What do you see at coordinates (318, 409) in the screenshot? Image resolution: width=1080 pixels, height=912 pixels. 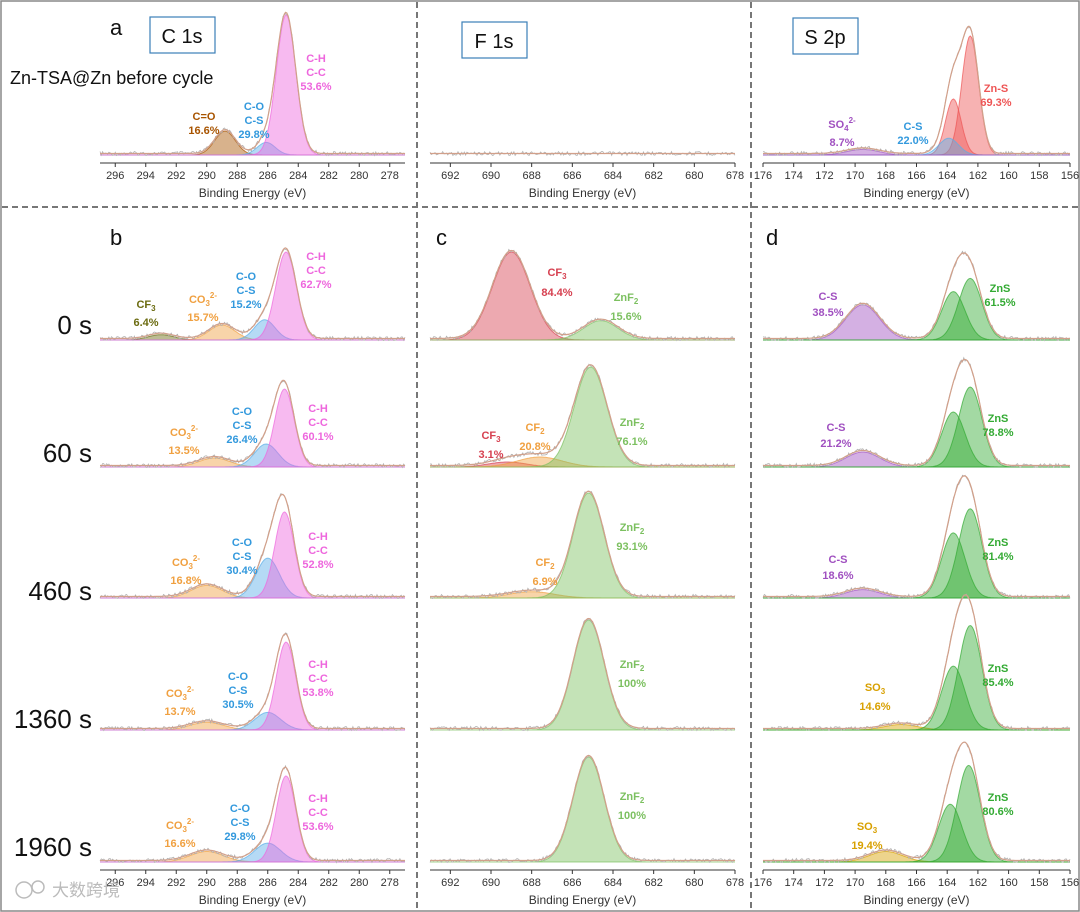 I see `label-60s-c1s-ch: C-H` at bounding box center [318, 409].